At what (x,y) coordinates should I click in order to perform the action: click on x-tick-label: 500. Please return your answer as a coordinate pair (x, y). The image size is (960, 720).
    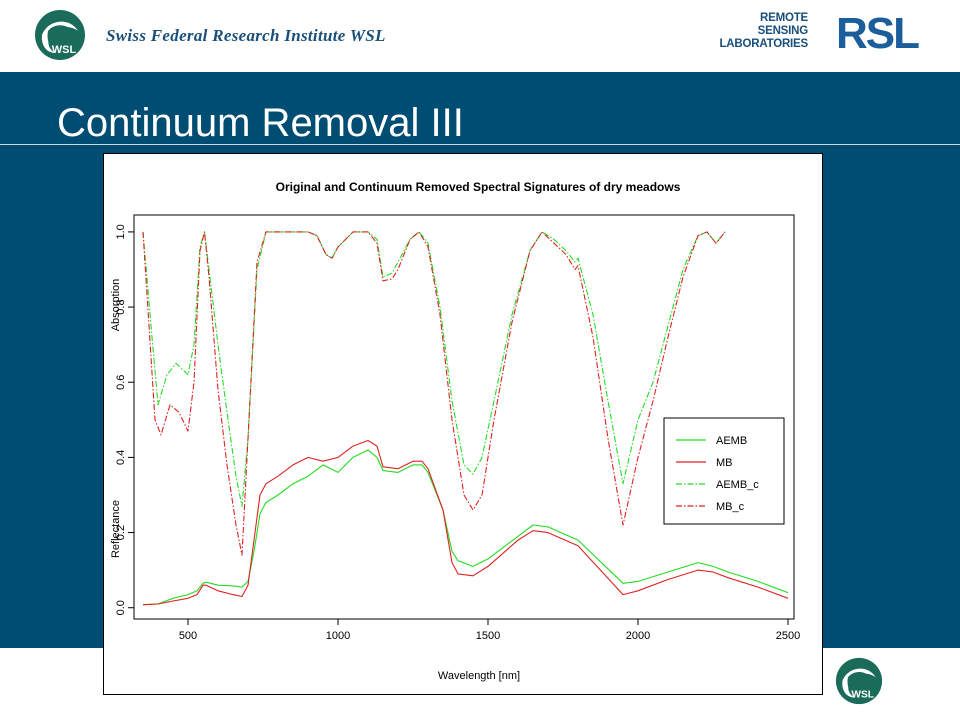
    Looking at the image, I should click on (188, 636).